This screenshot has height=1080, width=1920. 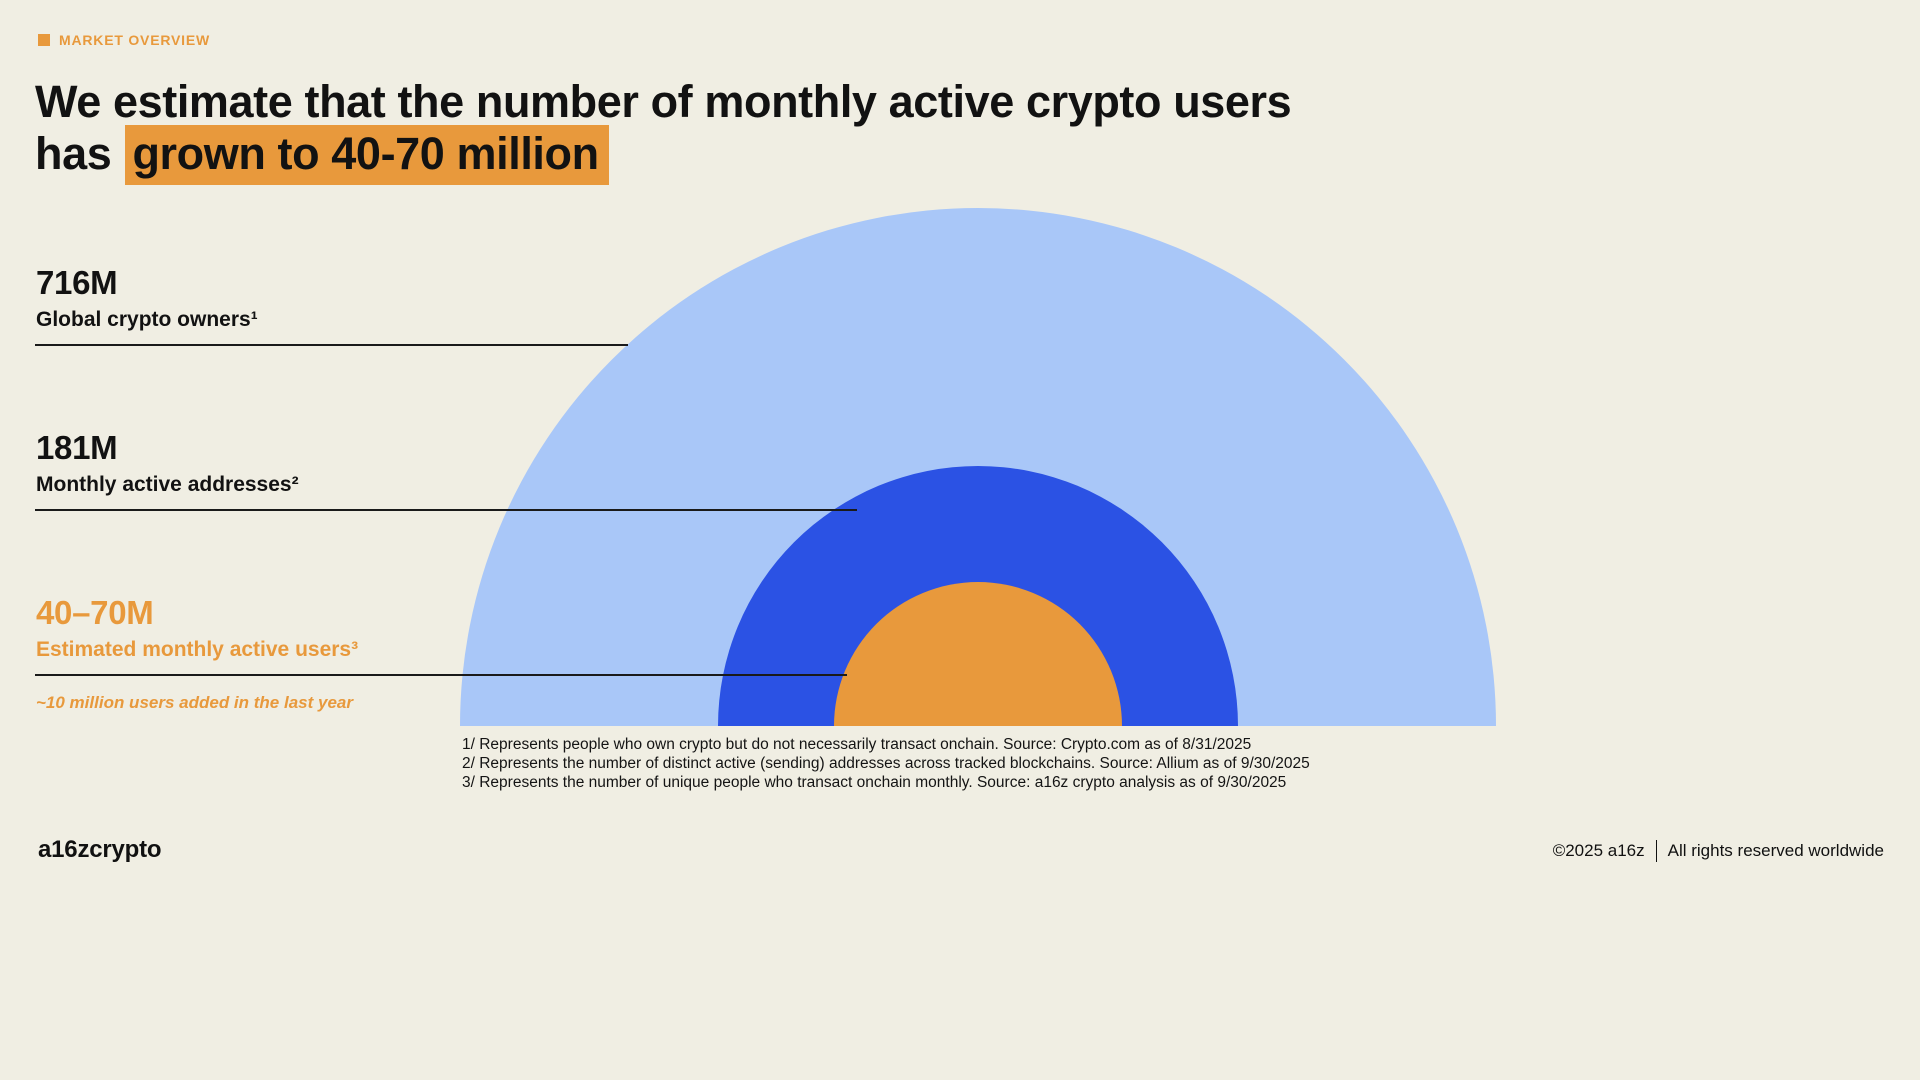 I want to click on leader-line-monthly-active-addresses, so click(x=446, y=510).